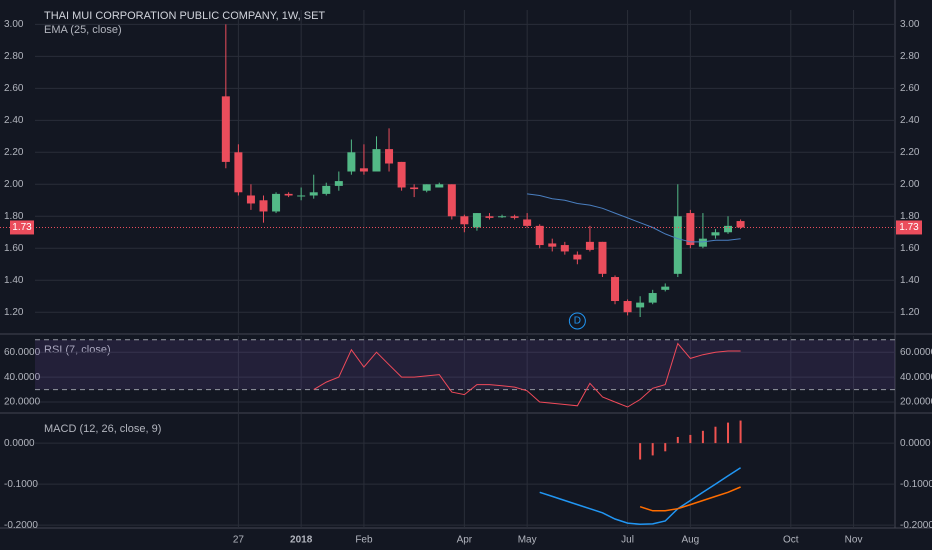 The width and height of the screenshot is (932, 550). I want to click on x-tick-label: Feb, so click(364, 540).